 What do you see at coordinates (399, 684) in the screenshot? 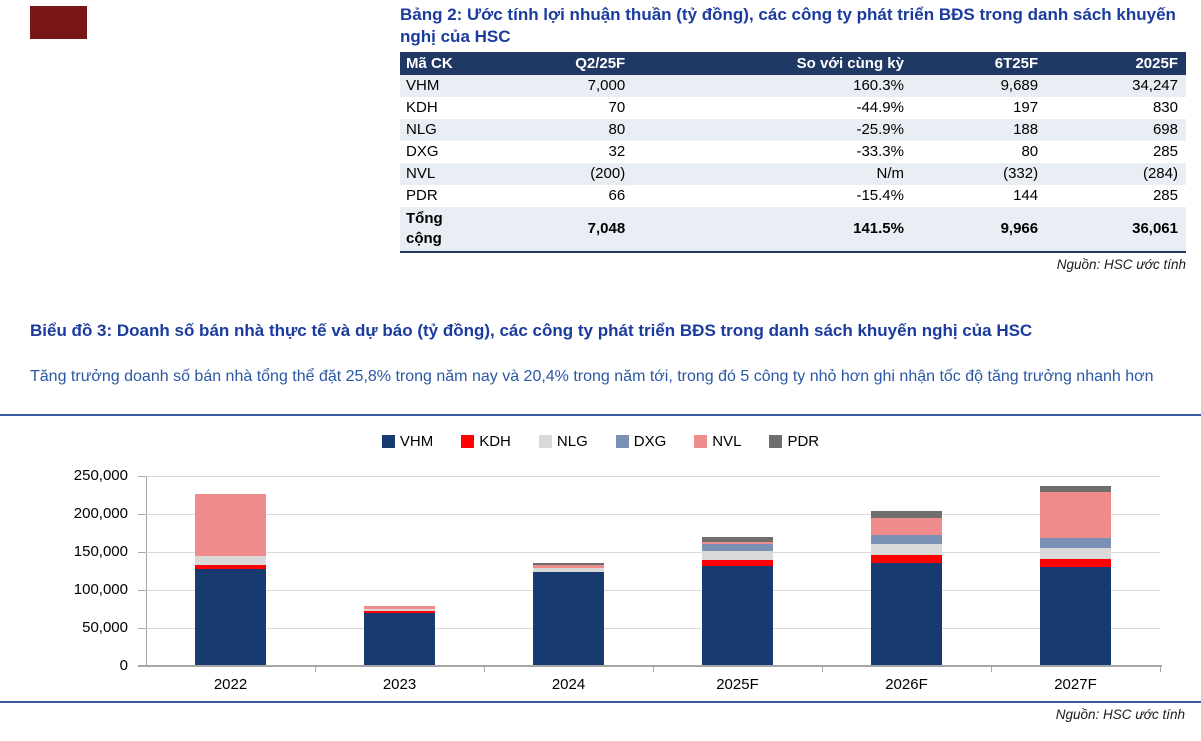
I see `x-axis-label: 2023` at bounding box center [399, 684].